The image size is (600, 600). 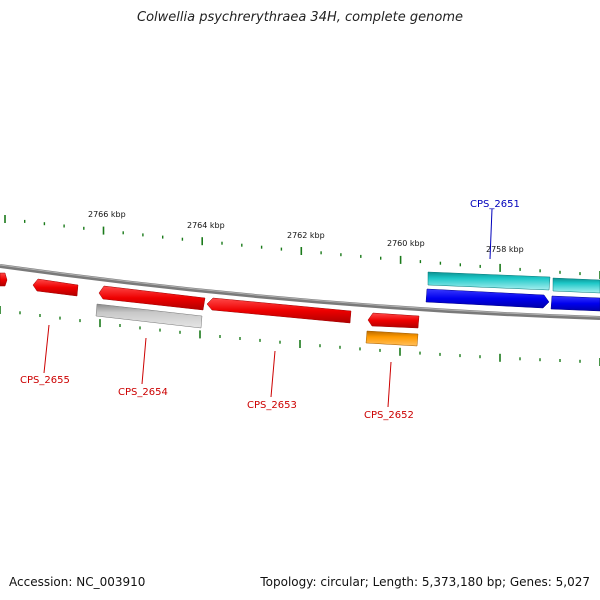 I want to click on feature-right-edge-cyan, so click(x=576, y=285).